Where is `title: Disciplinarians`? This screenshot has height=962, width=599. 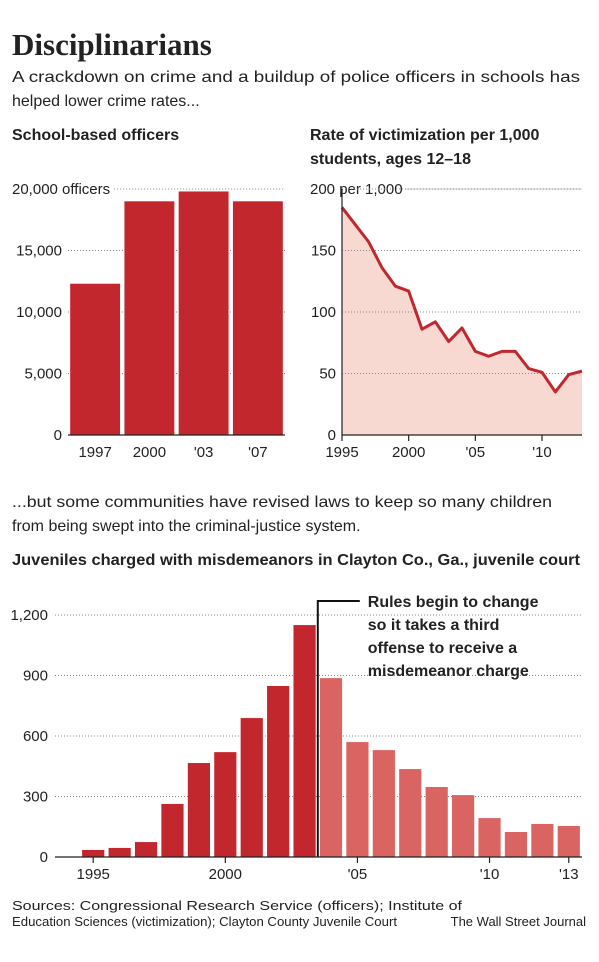 title: Disciplinarians is located at coordinates (112, 44).